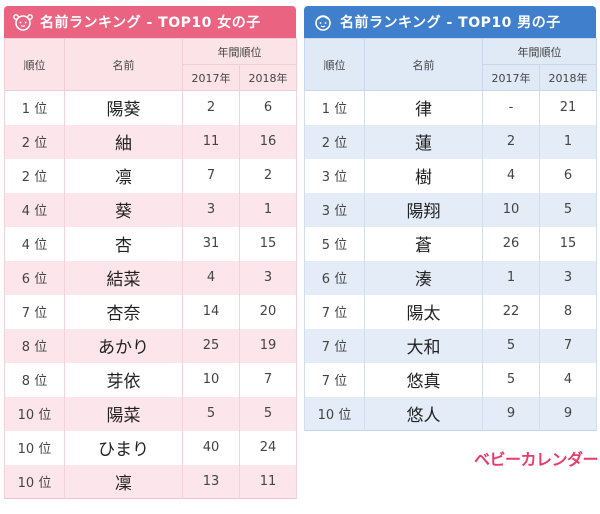 This screenshot has width=600, height=514. I want to click on girl-panel-header: 名前ランキング - TOP10 女の子, so click(150, 22).